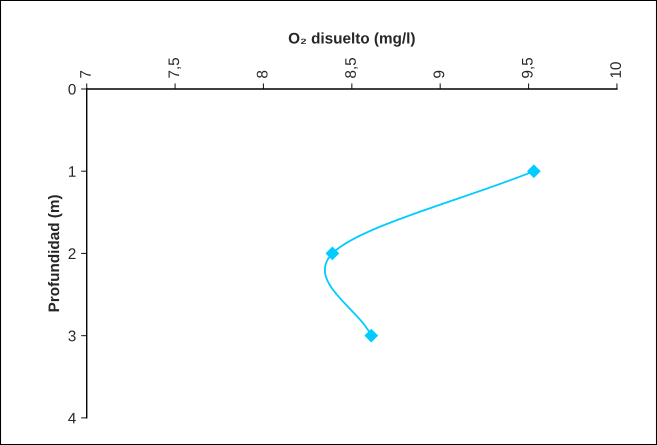  What do you see at coordinates (72, 418) in the screenshot?
I see `y-tick-label: 4` at bounding box center [72, 418].